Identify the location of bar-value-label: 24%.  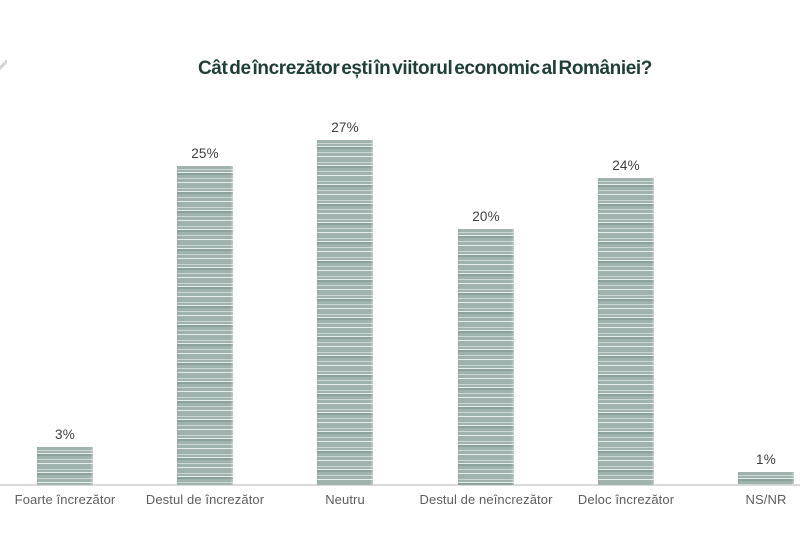
(626, 165).